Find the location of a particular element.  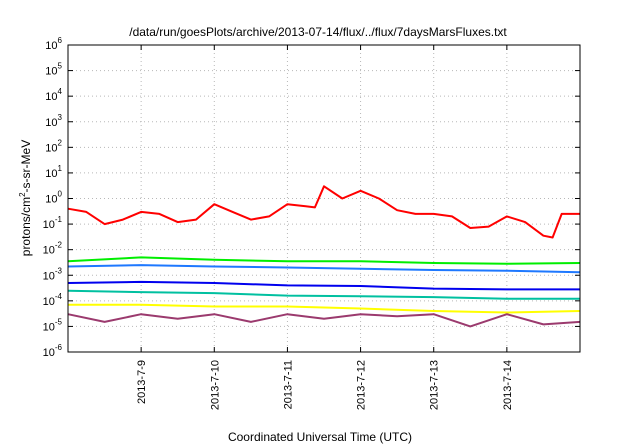

y-tick-label: 10¹ is located at coordinates (53, 172).